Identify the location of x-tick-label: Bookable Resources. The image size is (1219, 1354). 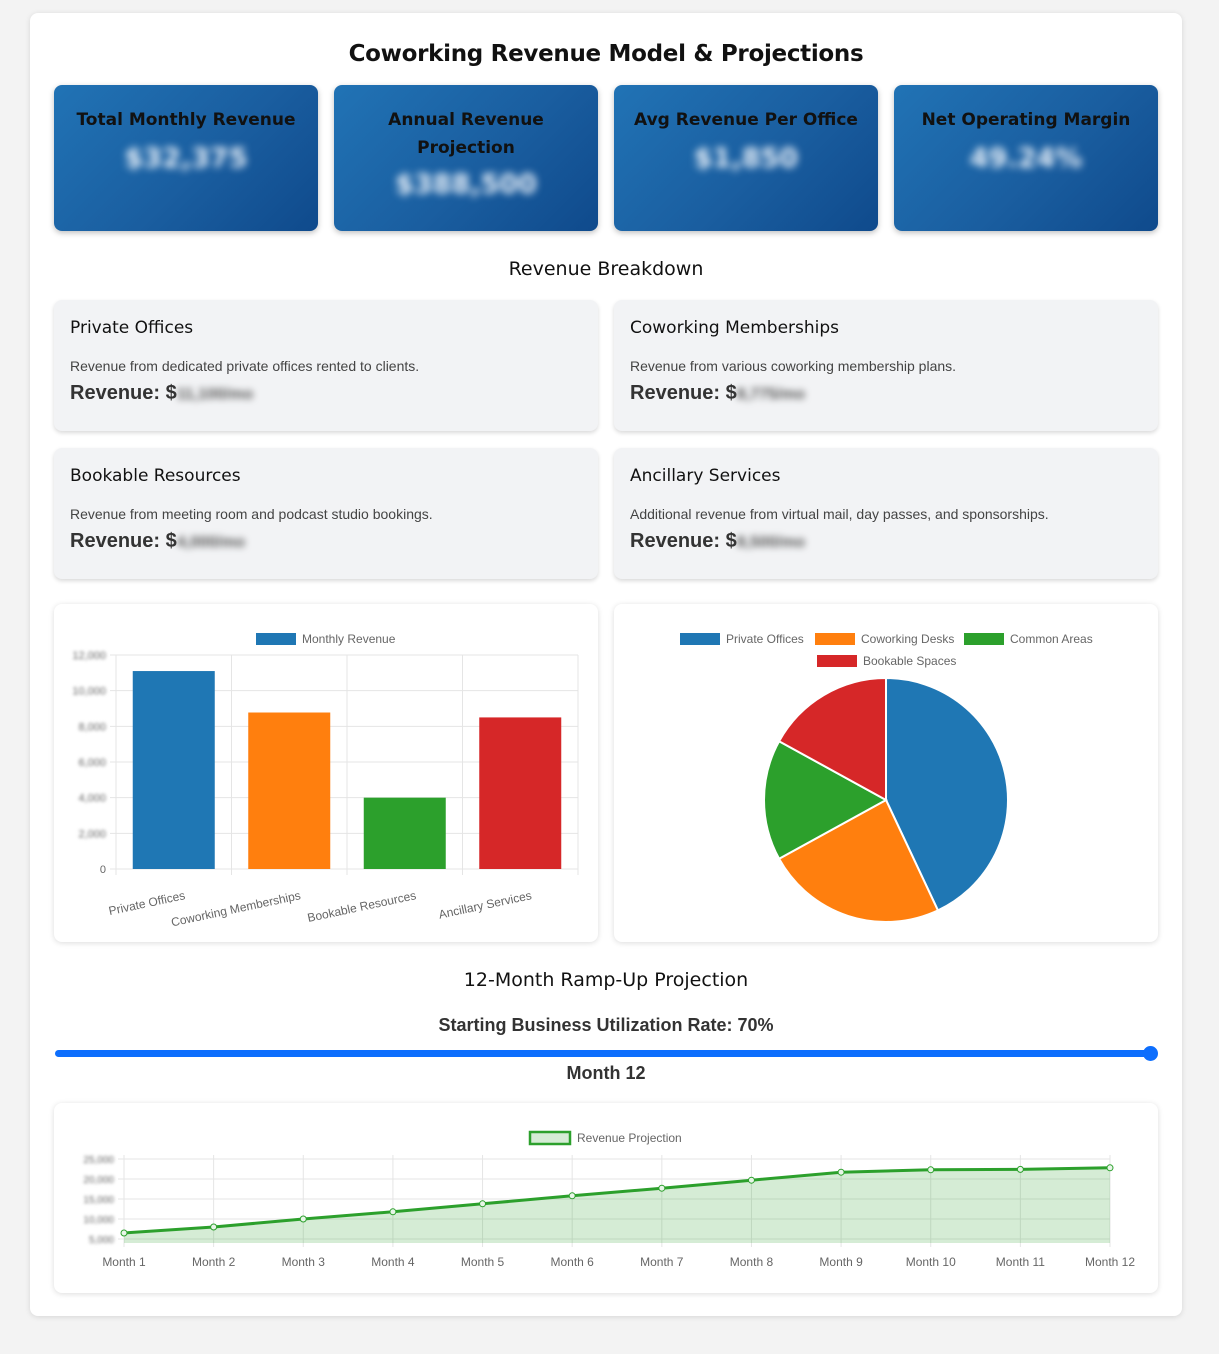
(361, 906).